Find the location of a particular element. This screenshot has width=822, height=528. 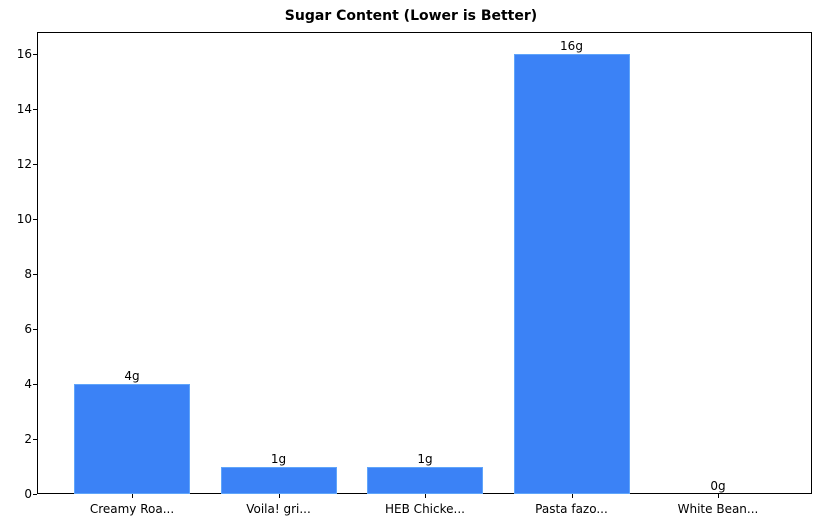

y-tick-label: 14 is located at coordinates (24, 109).